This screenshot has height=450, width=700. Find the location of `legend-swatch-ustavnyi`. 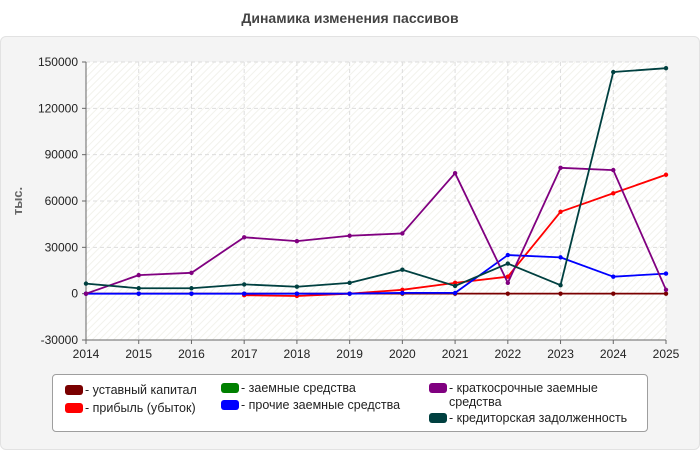

legend-swatch-ustavnyi is located at coordinates (74, 390).